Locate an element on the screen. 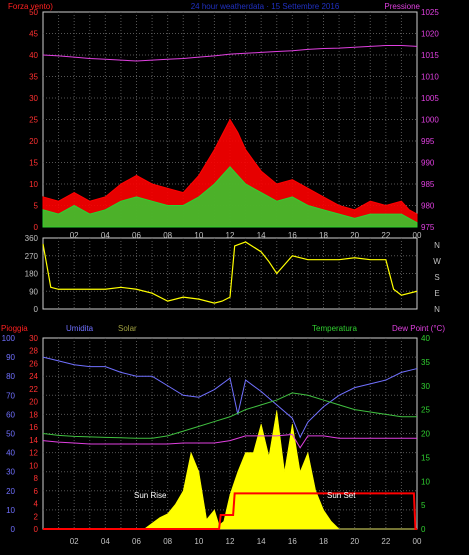 The image size is (469, 555). pressure-y-tick: 995 is located at coordinates (428, 141).